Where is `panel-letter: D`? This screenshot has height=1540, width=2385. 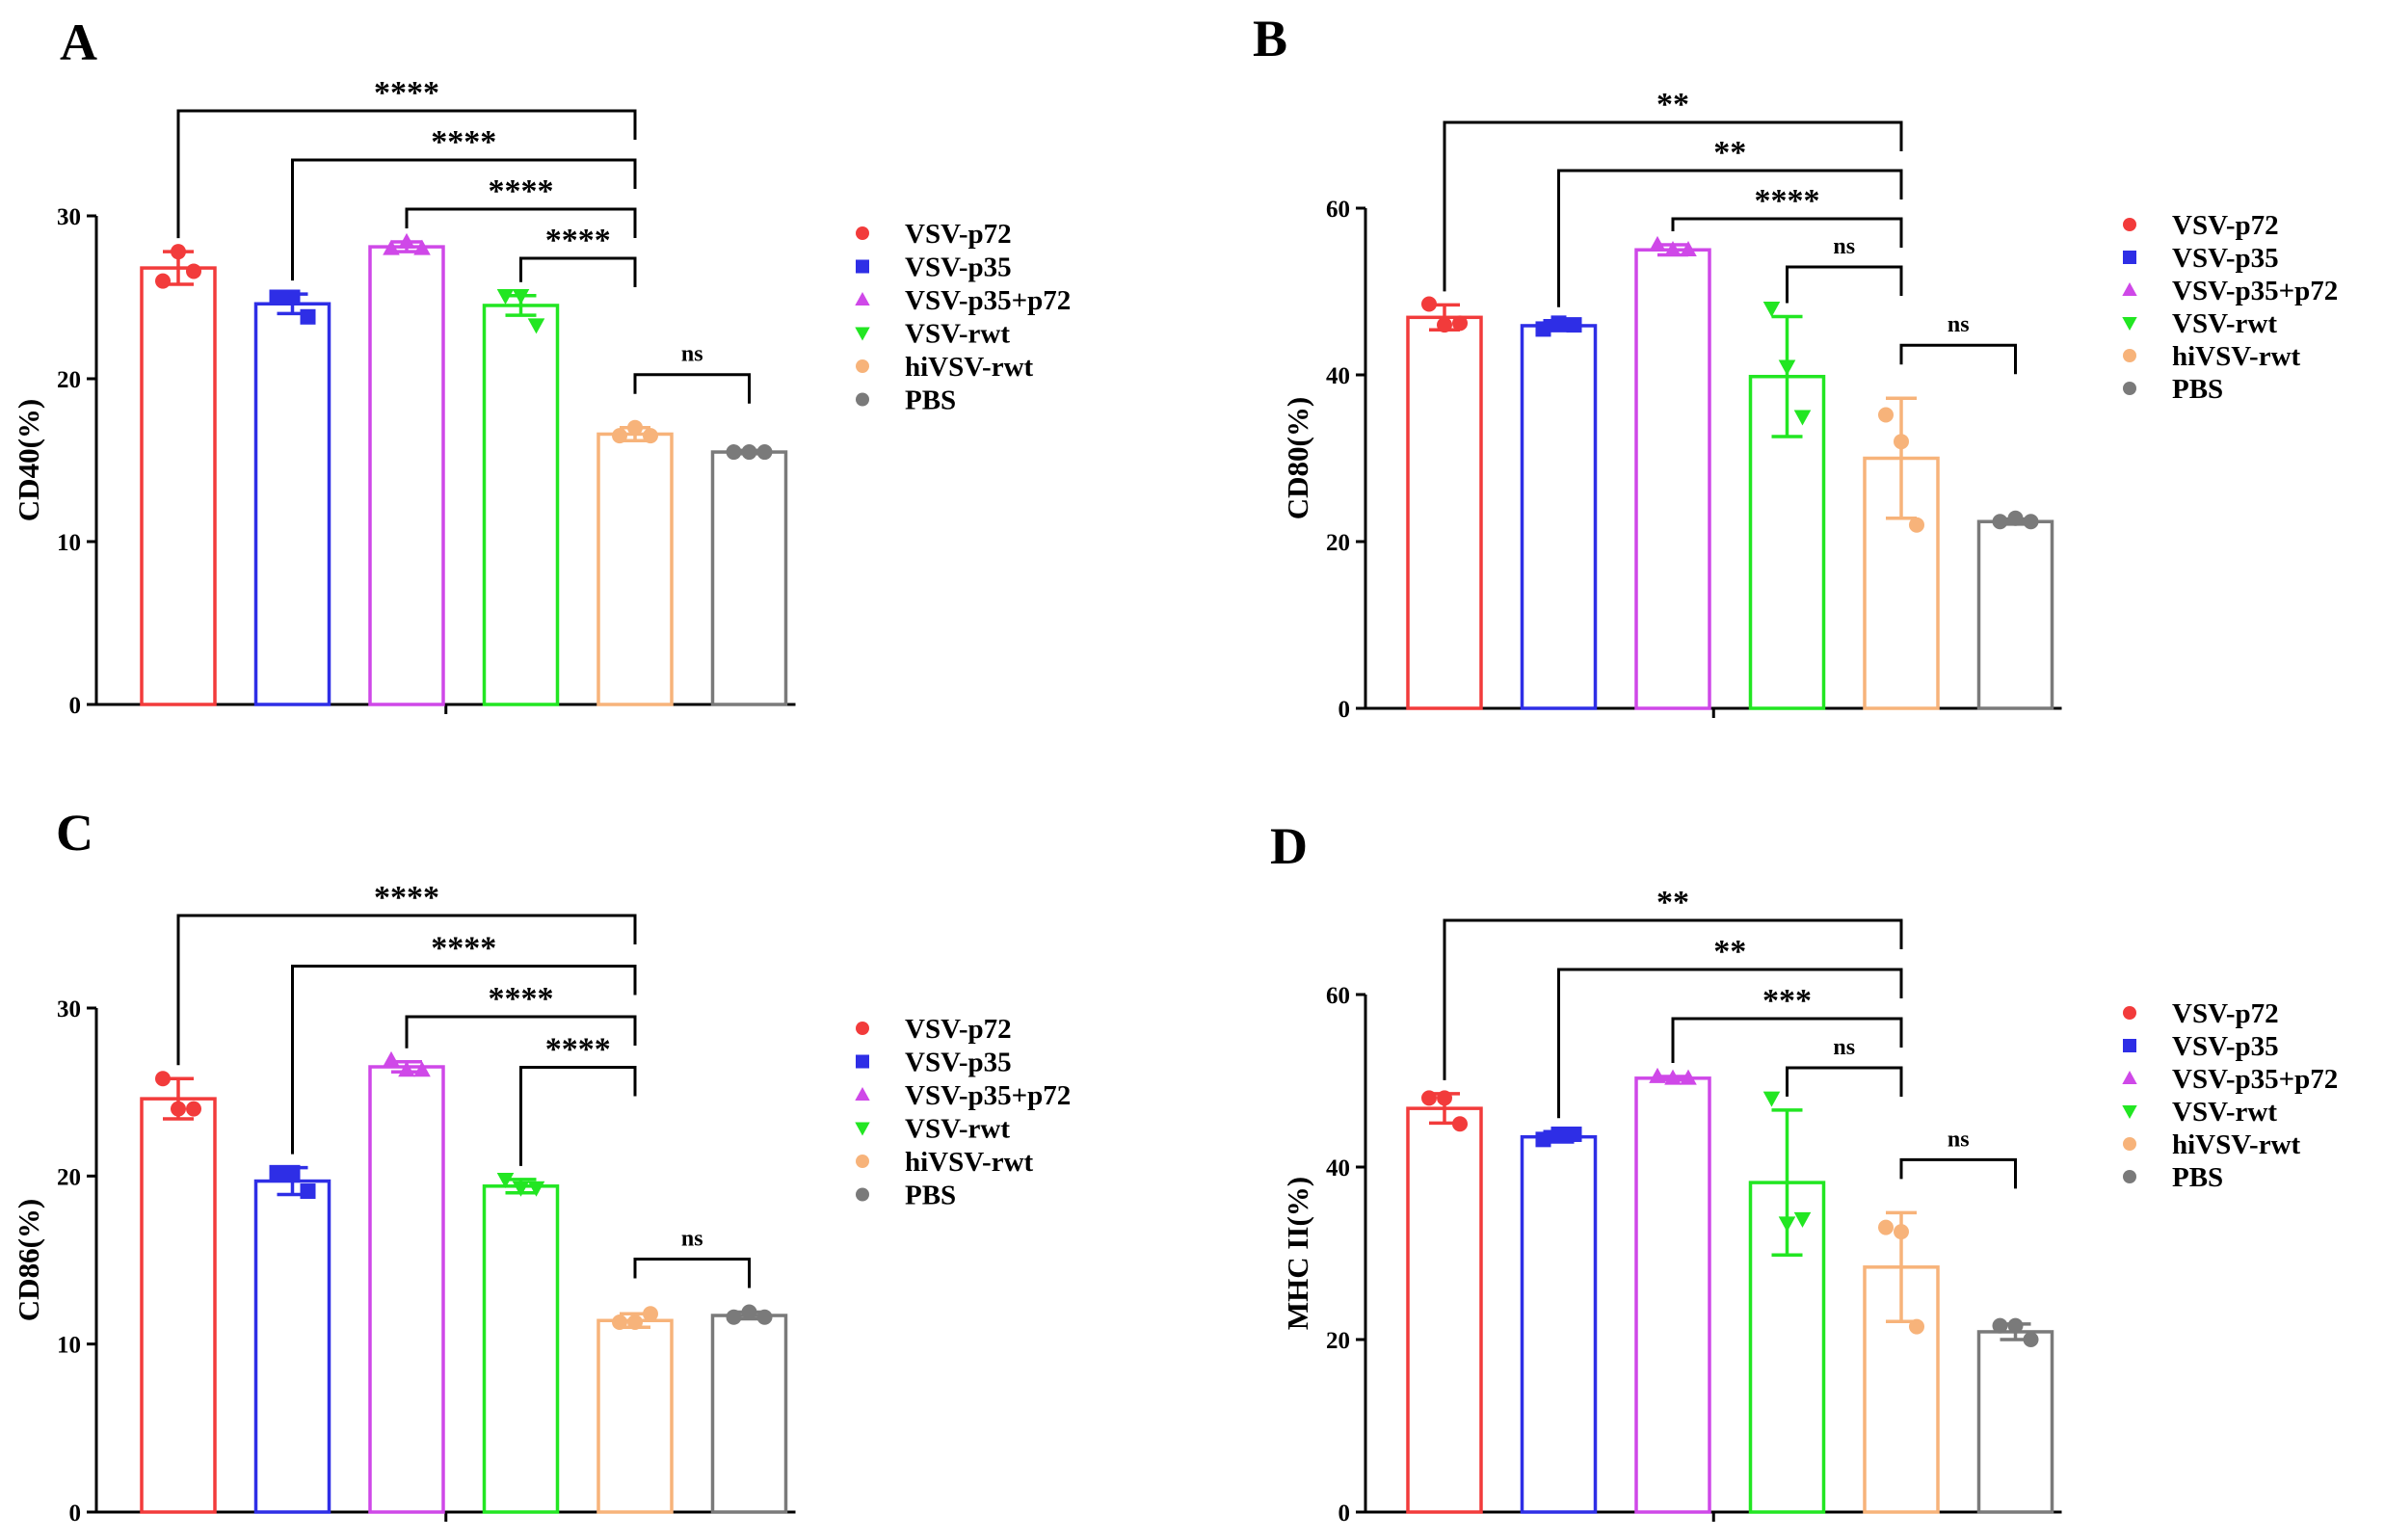 panel-letter: D is located at coordinates (1289, 846).